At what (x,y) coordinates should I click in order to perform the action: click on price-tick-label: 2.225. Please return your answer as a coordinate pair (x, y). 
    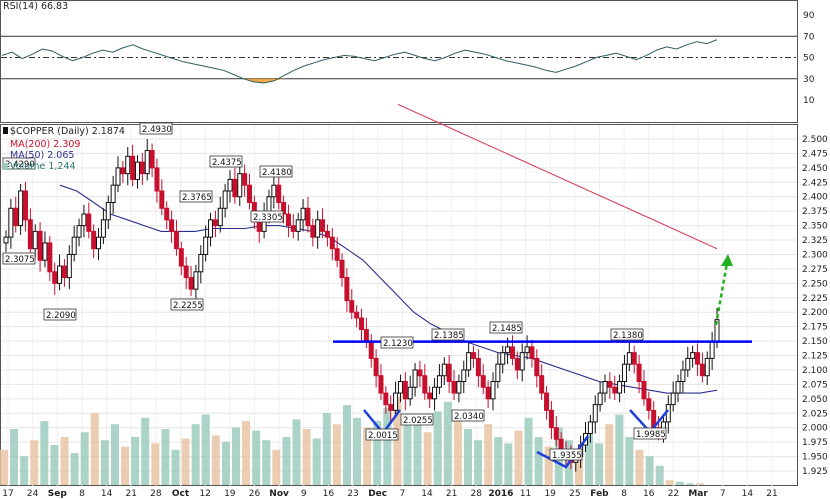
    Looking at the image, I should click on (815, 299).